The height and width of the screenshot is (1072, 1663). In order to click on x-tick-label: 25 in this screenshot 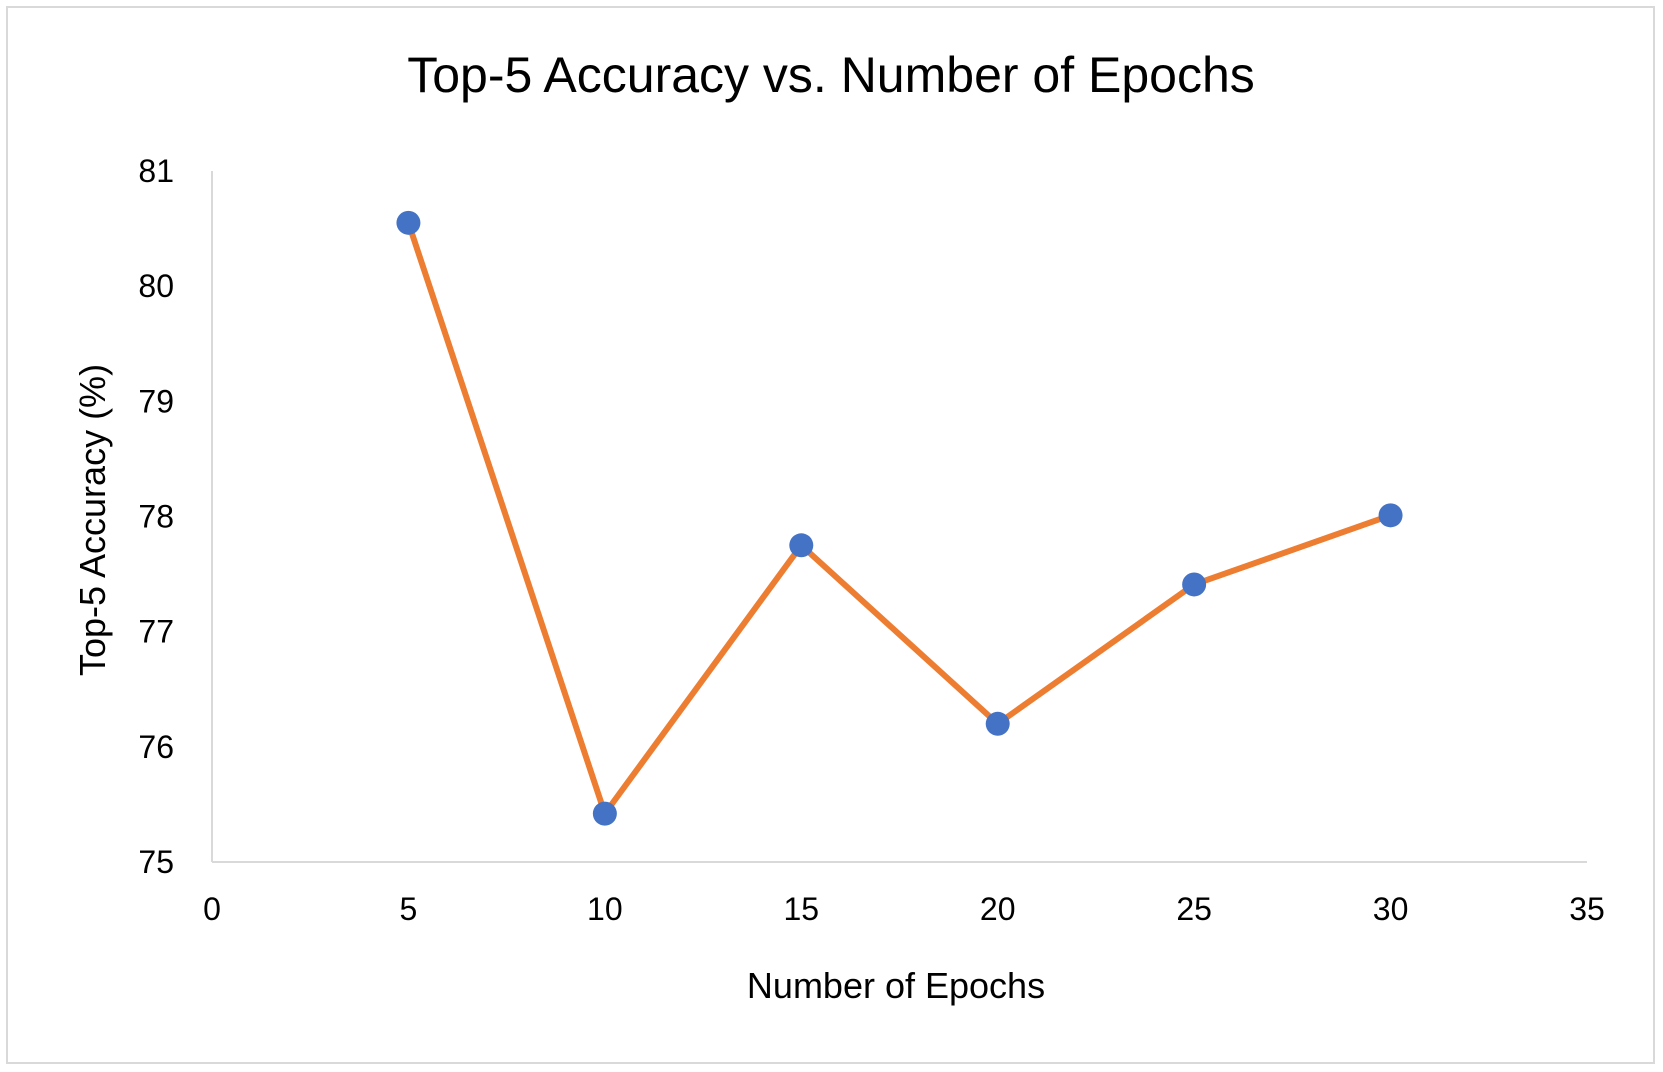, I will do `click(1194, 909)`.